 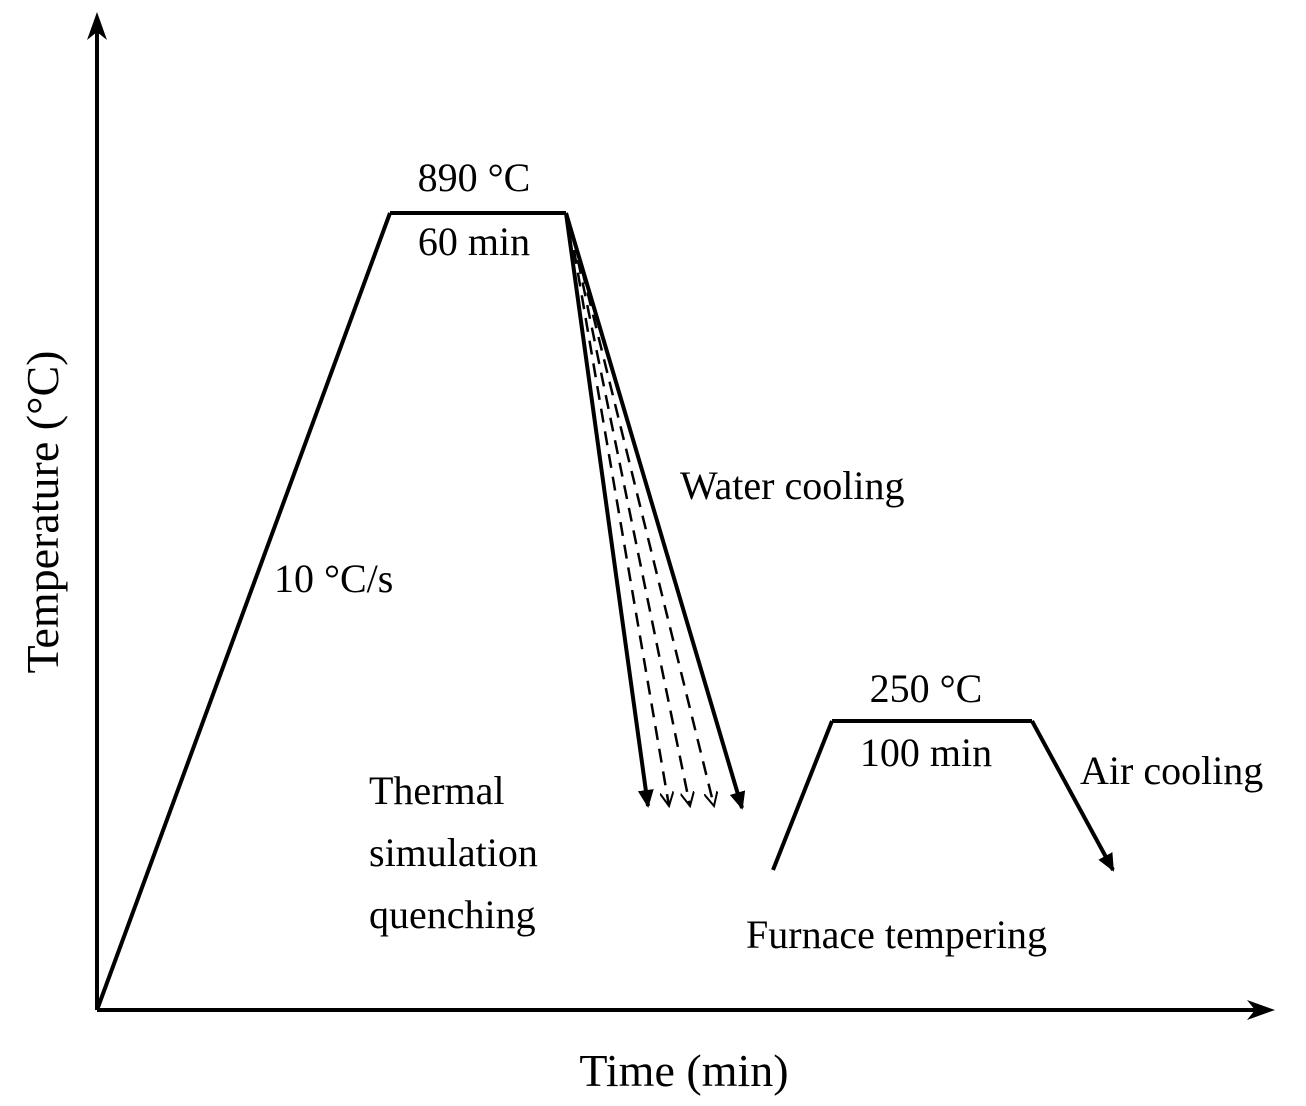 I want to click on y-axis-label: Temperature (°C), so click(x=42, y=512).